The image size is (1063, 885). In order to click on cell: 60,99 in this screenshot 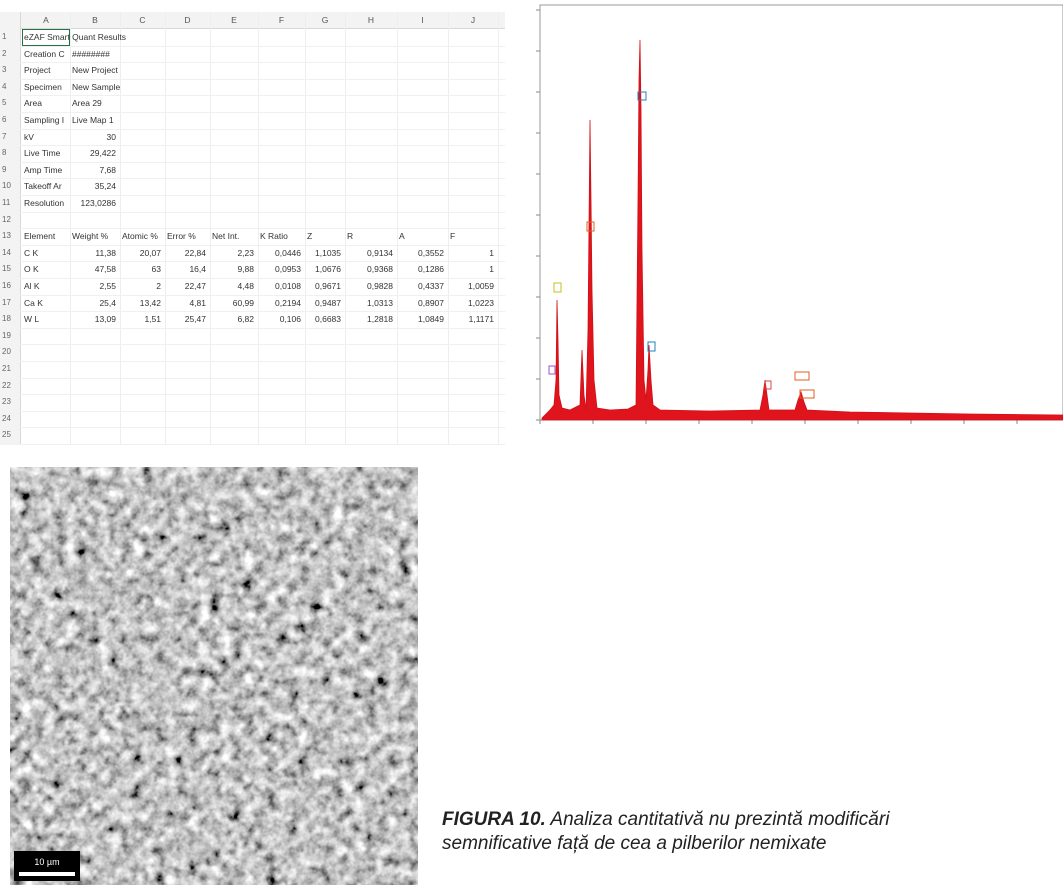, I will do `click(243, 302)`.